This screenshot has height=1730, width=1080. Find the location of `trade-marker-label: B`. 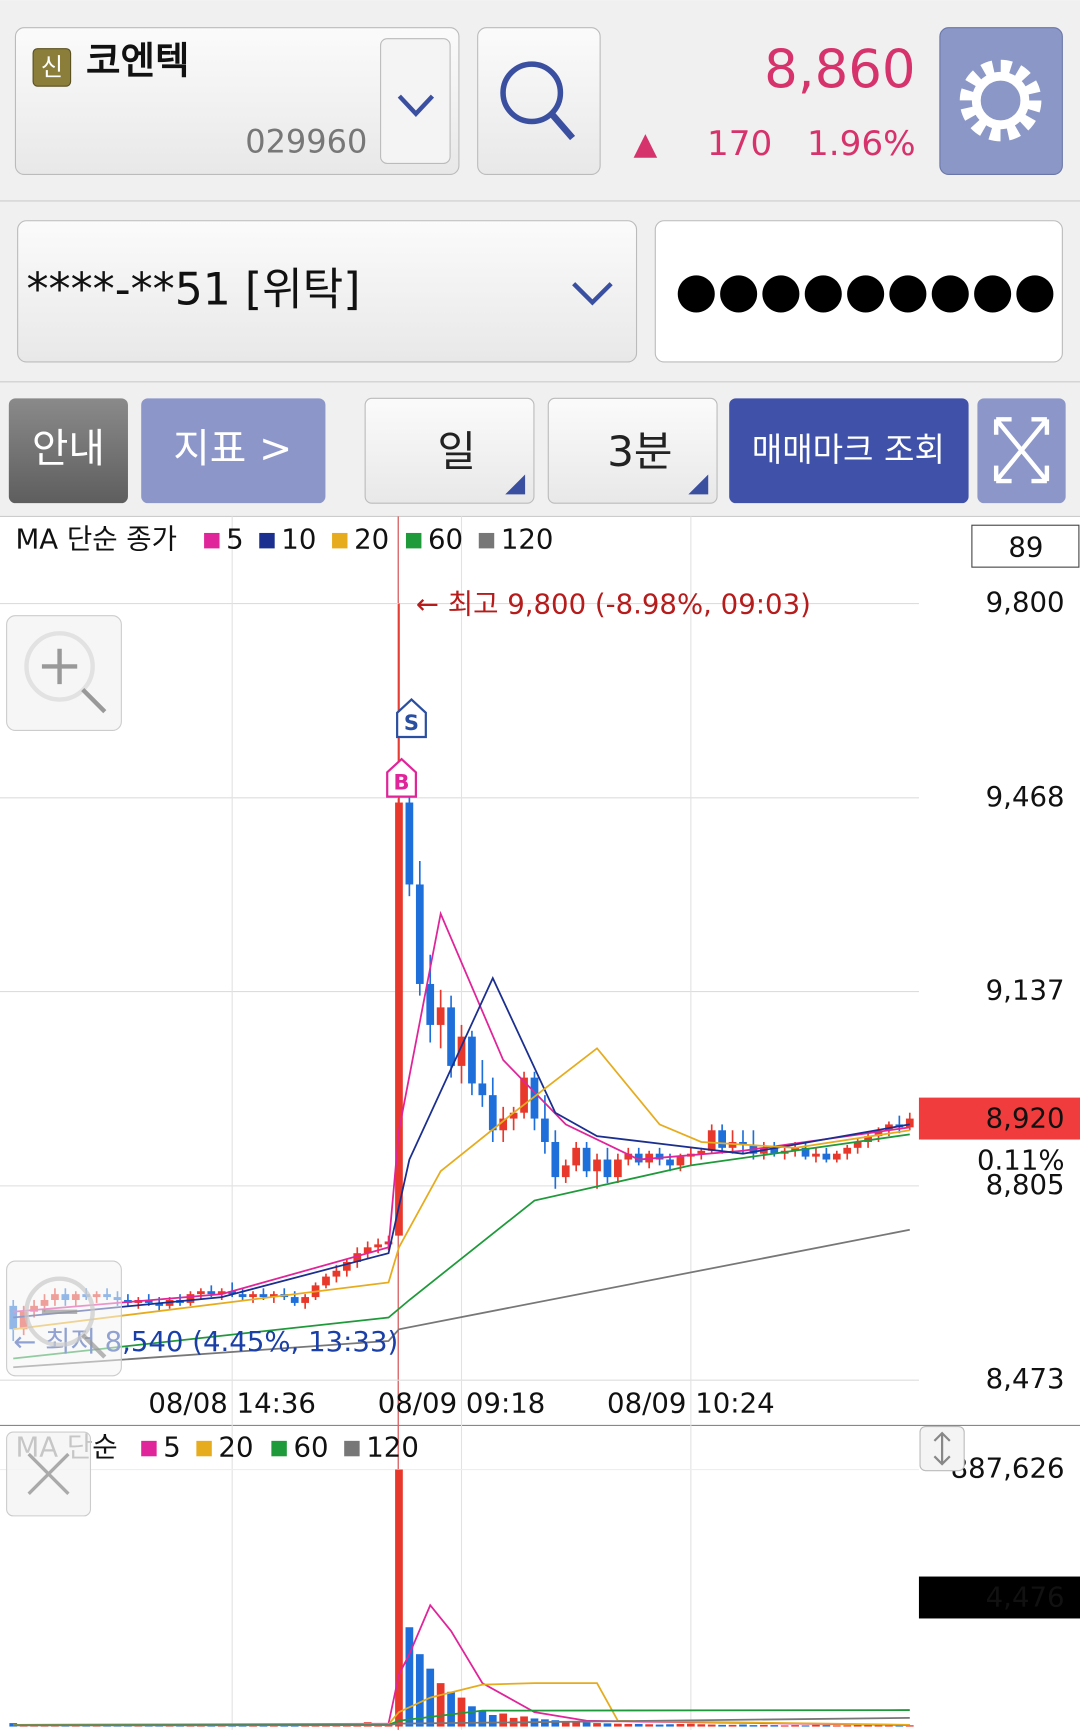

trade-marker-label: B is located at coordinates (402, 782).